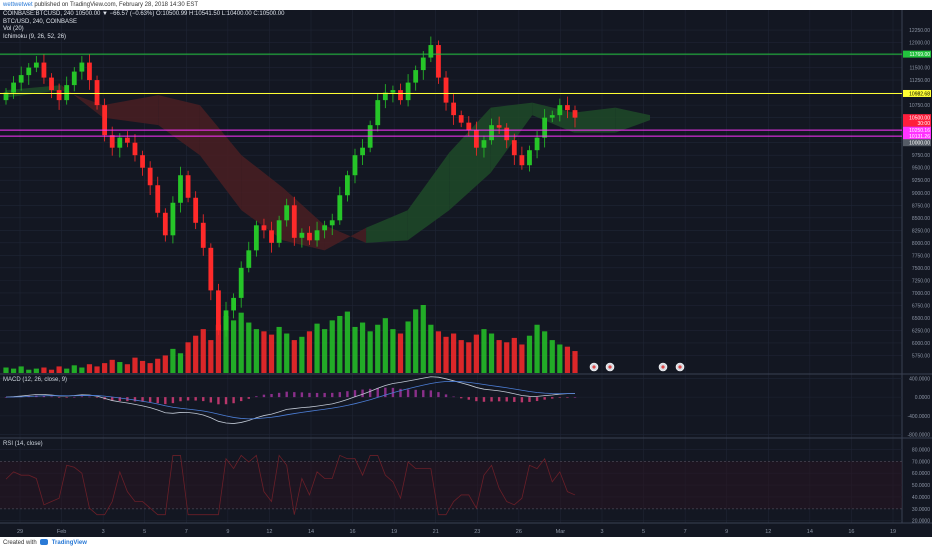  I want to click on volume-indicator-label: Vol (20), so click(13, 29).